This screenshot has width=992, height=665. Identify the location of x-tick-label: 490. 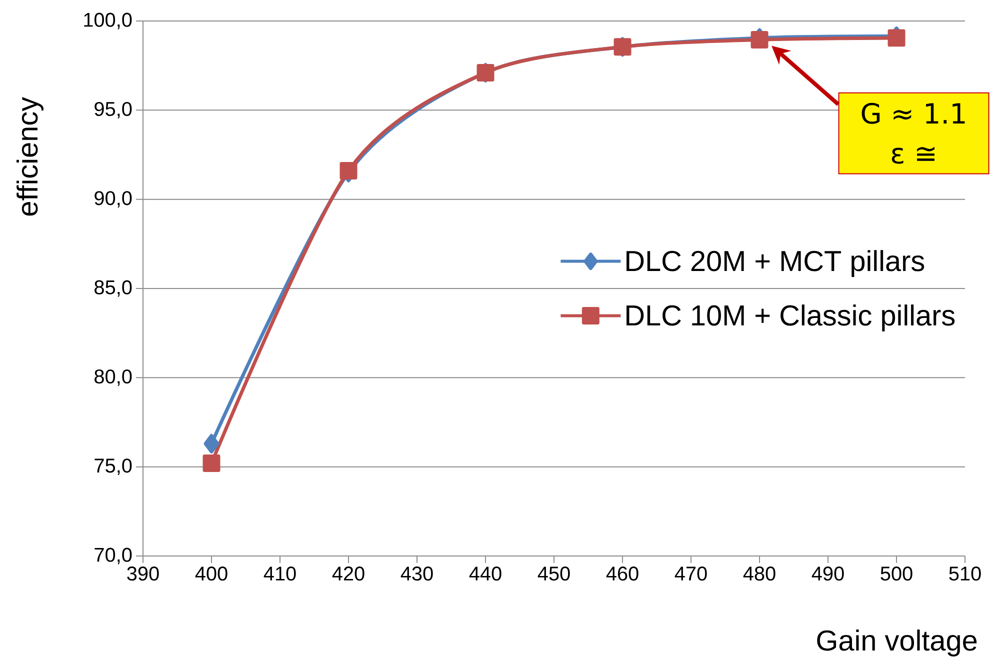
(828, 573).